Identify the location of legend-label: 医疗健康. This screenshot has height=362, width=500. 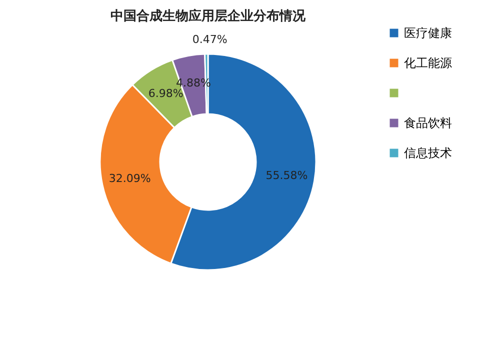
(428, 33).